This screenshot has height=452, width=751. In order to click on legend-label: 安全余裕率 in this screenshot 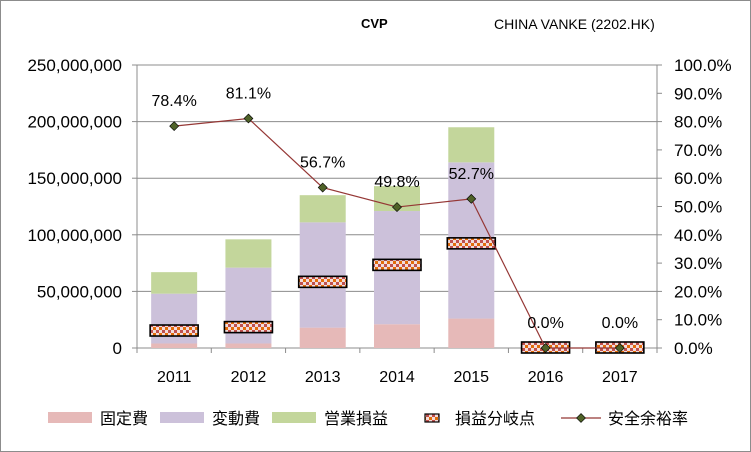, I will do `click(648, 418)`.